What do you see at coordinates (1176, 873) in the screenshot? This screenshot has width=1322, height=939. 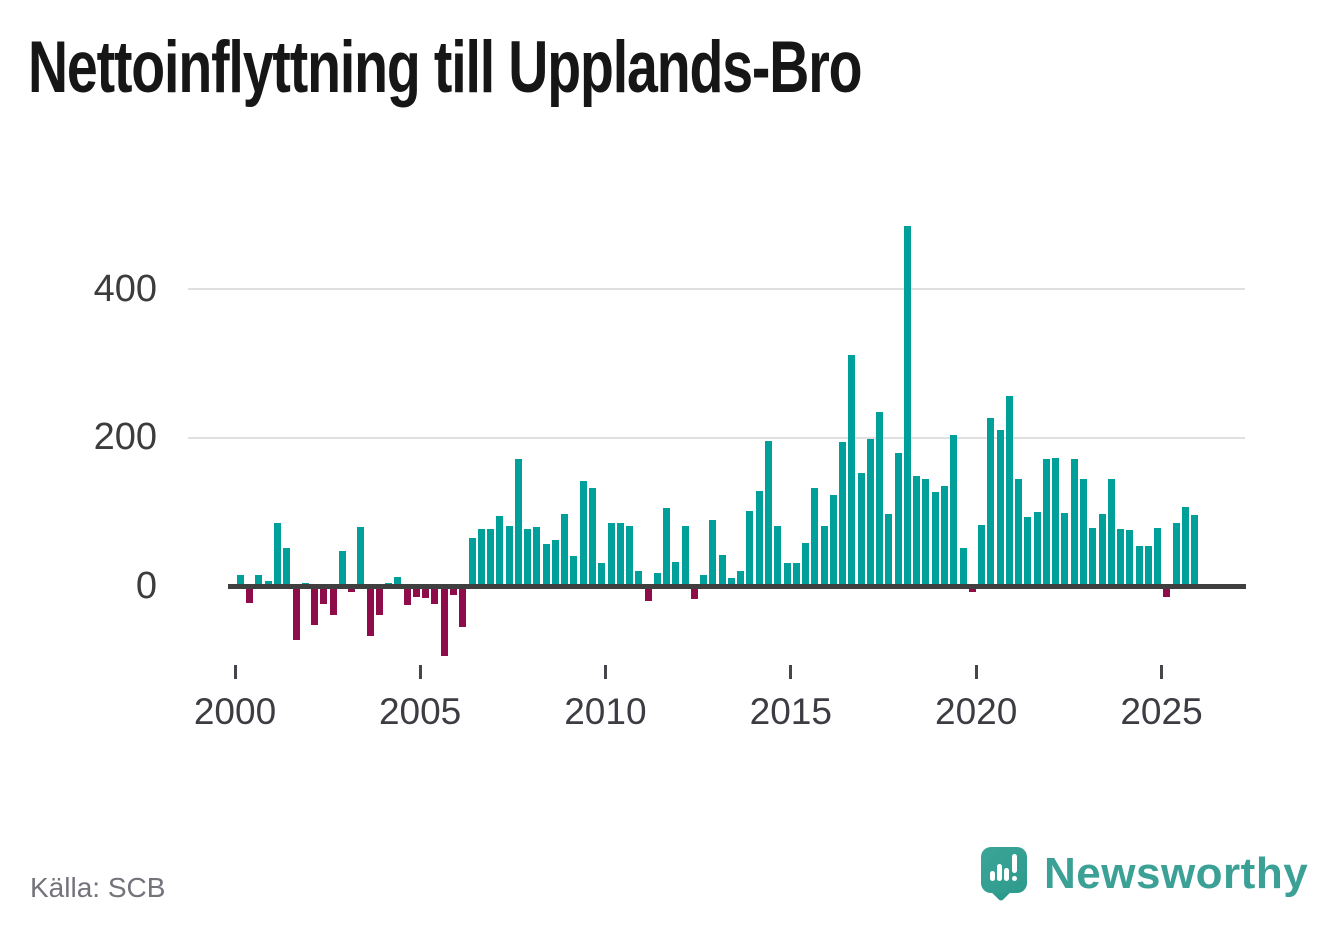 I see `newsworthy-wordmark: Newsworthy` at bounding box center [1176, 873].